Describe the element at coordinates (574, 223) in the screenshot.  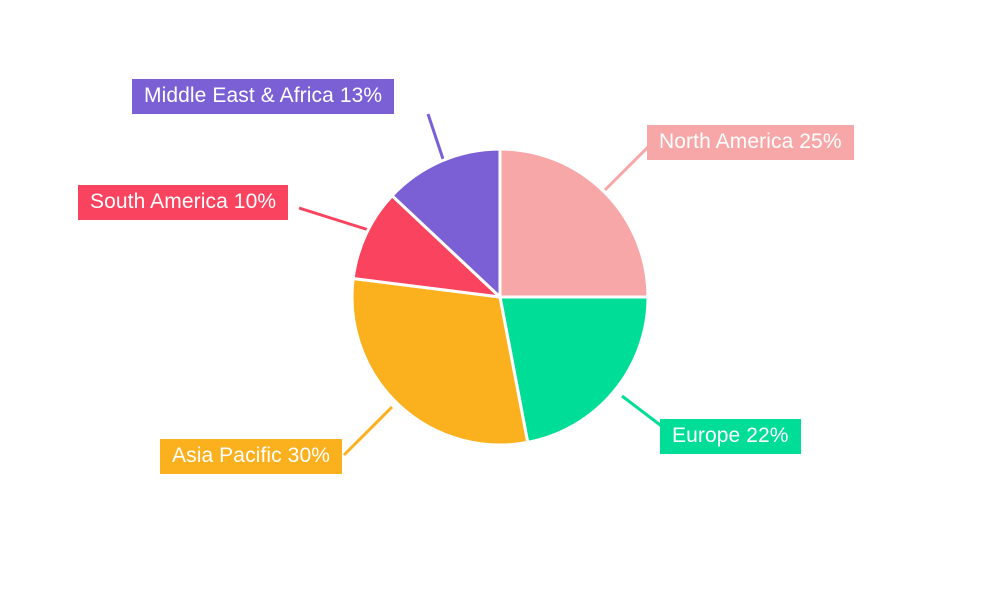
I see `pie-slice-north-america` at that location.